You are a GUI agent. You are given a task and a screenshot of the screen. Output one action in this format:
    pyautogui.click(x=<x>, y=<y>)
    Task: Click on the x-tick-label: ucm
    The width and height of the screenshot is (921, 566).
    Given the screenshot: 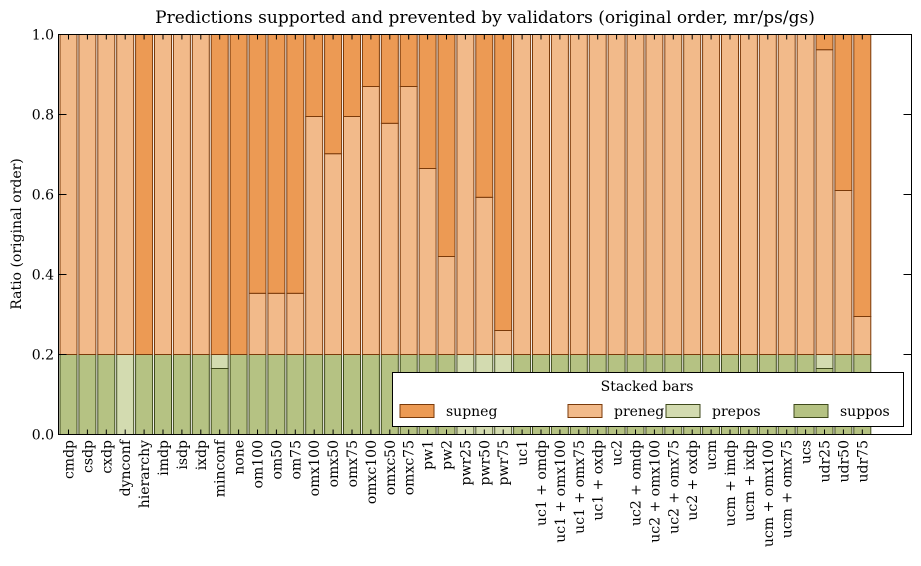 What is the action you would take?
    pyautogui.click(x=712, y=455)
    